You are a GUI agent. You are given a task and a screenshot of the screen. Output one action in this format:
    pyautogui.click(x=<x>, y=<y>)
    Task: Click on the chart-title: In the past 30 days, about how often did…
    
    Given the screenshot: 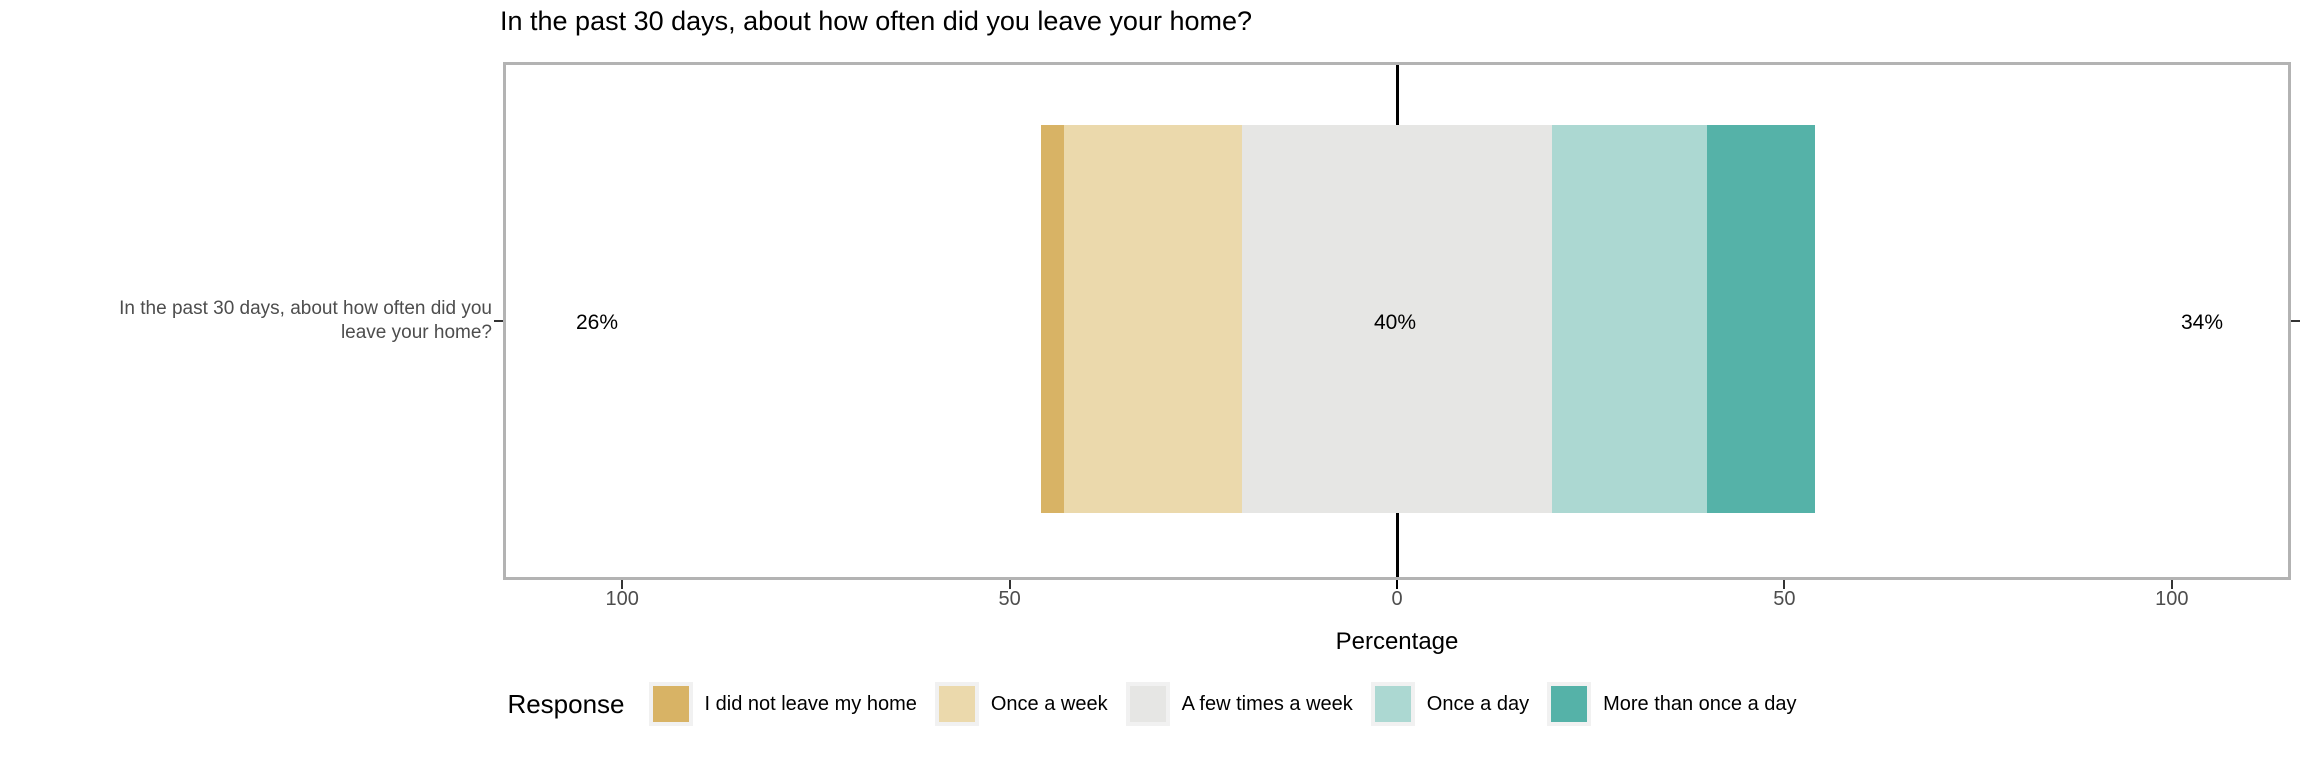 What is the action you would take?
    pyautogui.click(x=876, y=21)
    